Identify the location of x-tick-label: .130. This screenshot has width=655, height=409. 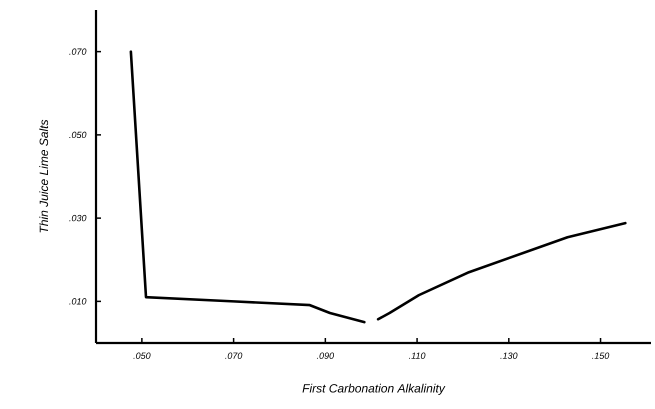
(509, 355).